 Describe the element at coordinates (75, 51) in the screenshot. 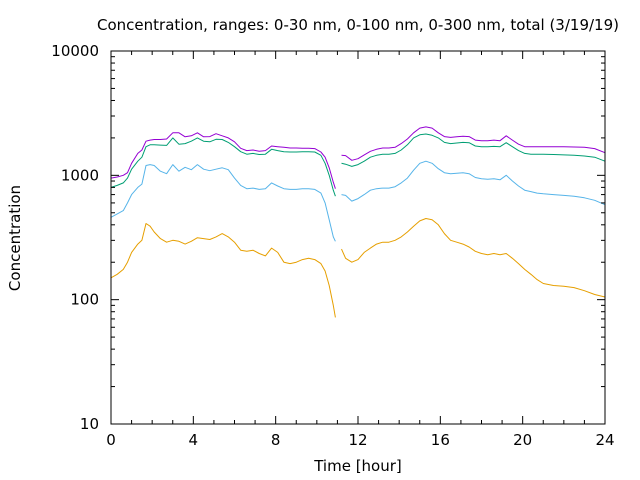

I see `y-tick-label: 10000` at that location.